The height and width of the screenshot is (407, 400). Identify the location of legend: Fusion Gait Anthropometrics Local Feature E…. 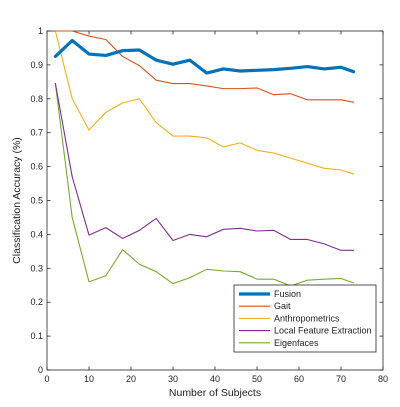
(305, 318).